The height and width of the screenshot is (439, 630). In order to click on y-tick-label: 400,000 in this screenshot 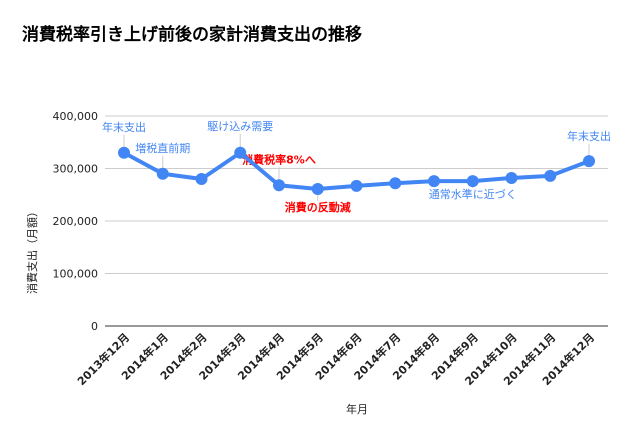, I will do `click(76, 116)`.